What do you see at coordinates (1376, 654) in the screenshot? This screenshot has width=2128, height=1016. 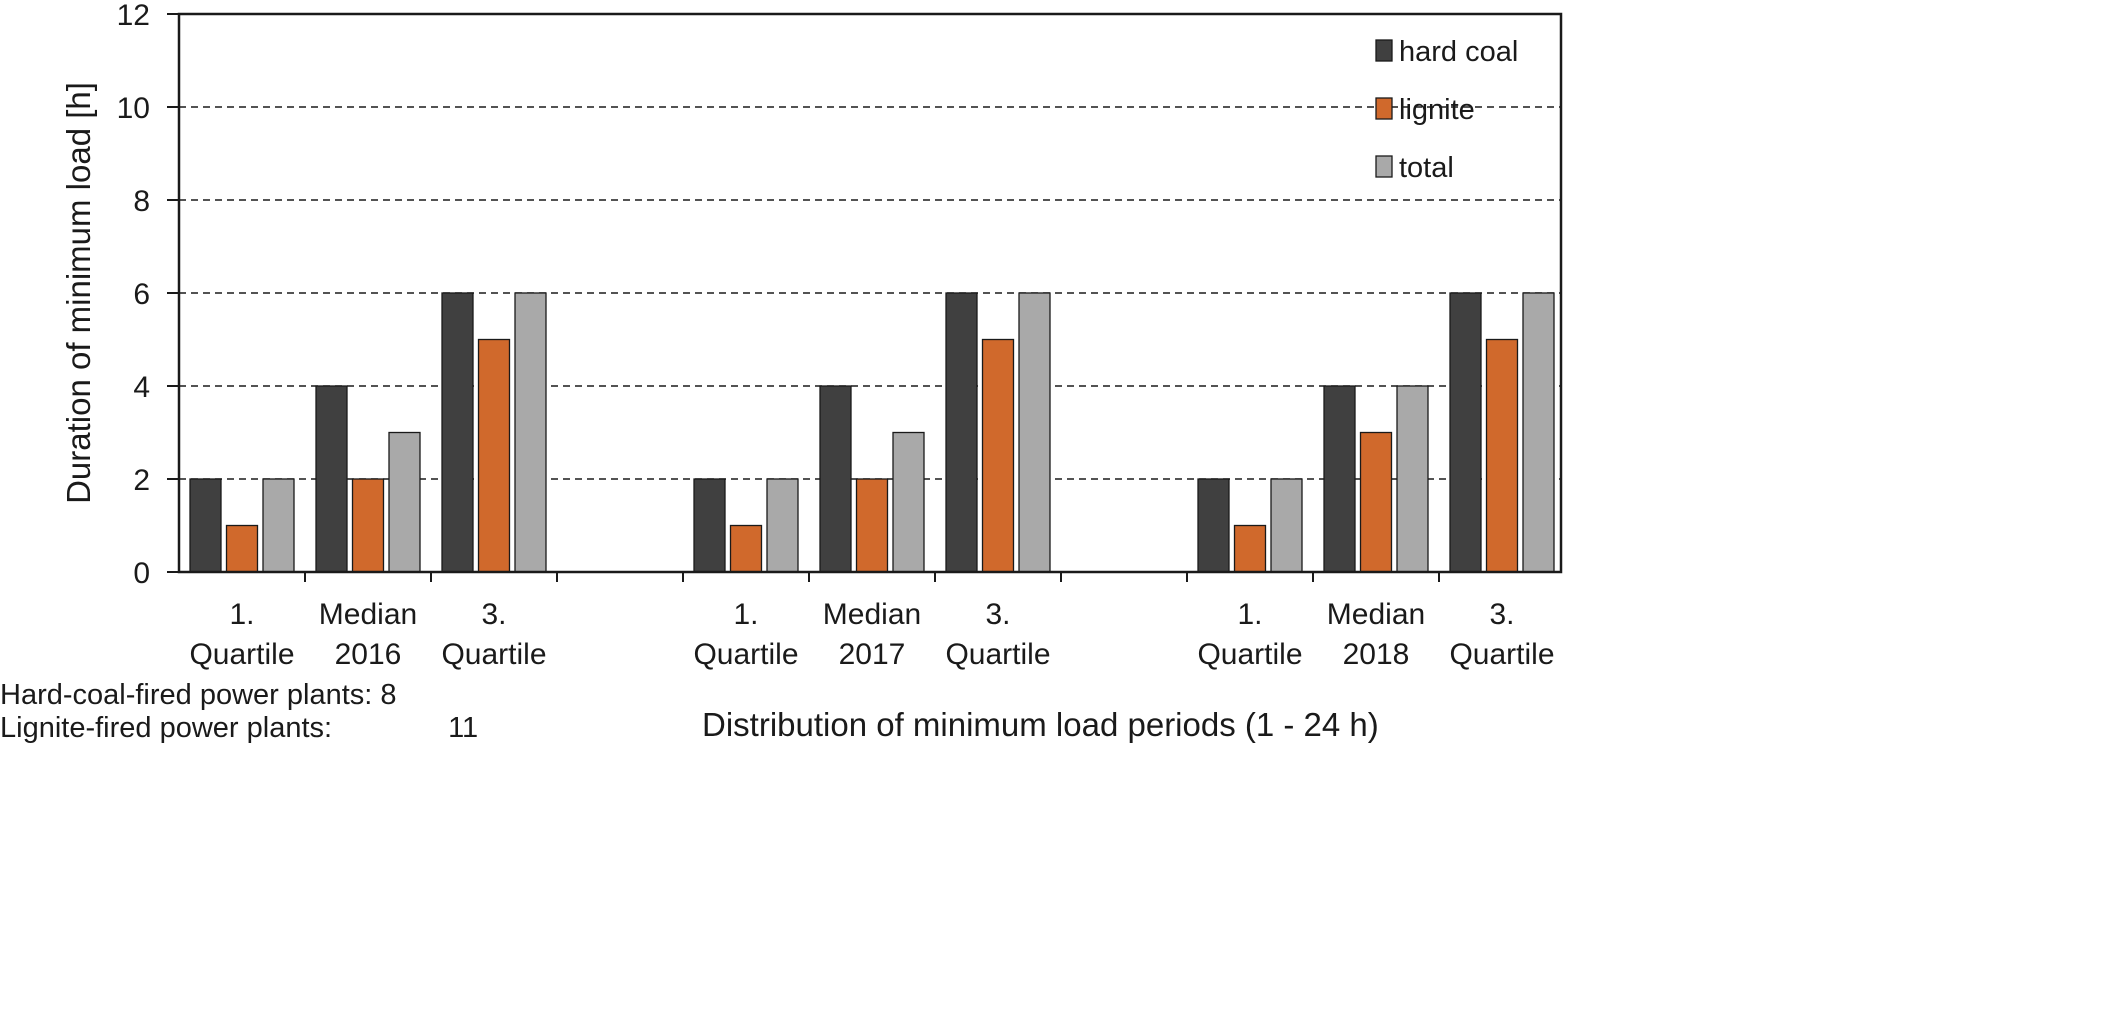 I see `x-category-label-line2: 2018` at bounding box center [1376, 654].